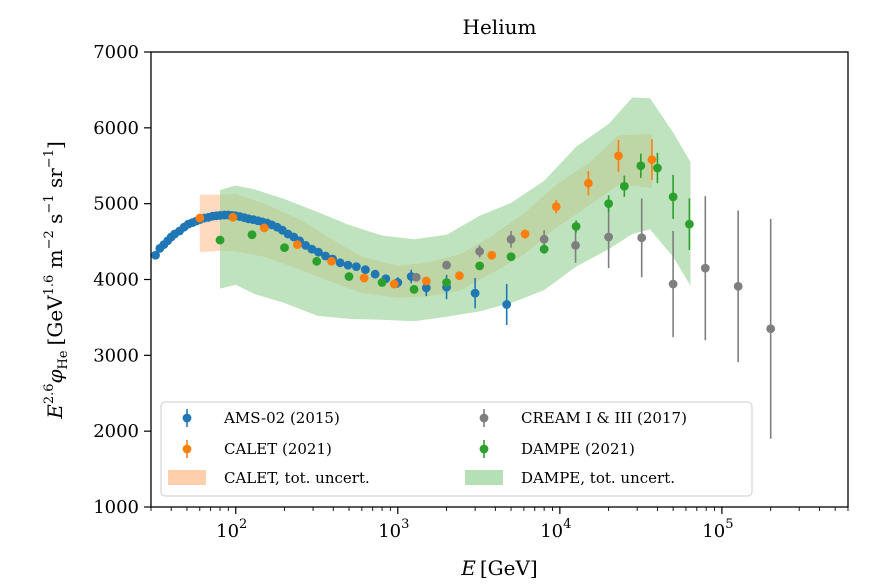 The image size is (892, 588). Describe the element at coordinates (484, 418) in the screenshot. I see `legend-marker-cream-i-iii-2017` at that location.